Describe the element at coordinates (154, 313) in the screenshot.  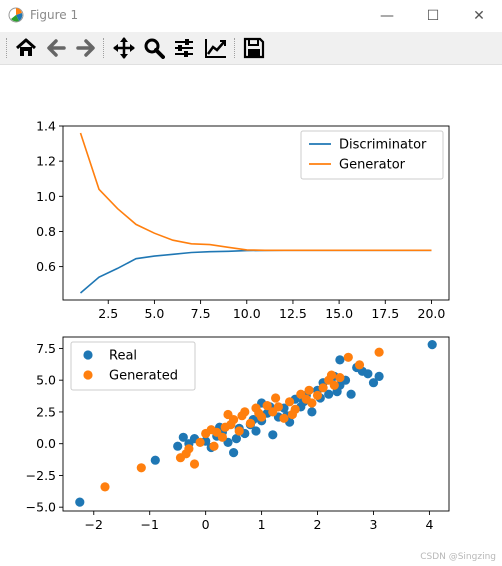
I see `x-tick-label: 5.0` at that location.